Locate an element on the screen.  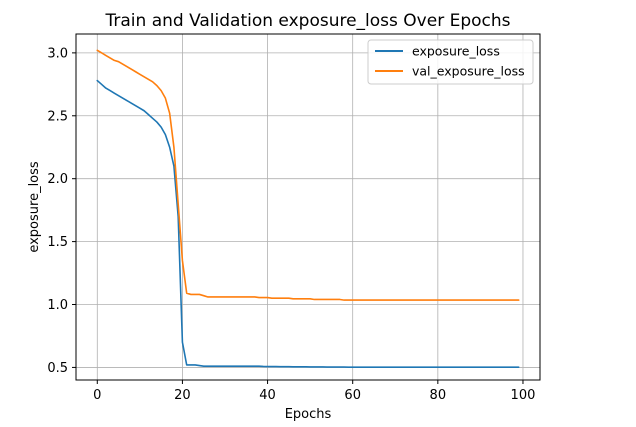
y-tick-label: 2.0 is located at coordinates (57, 179).